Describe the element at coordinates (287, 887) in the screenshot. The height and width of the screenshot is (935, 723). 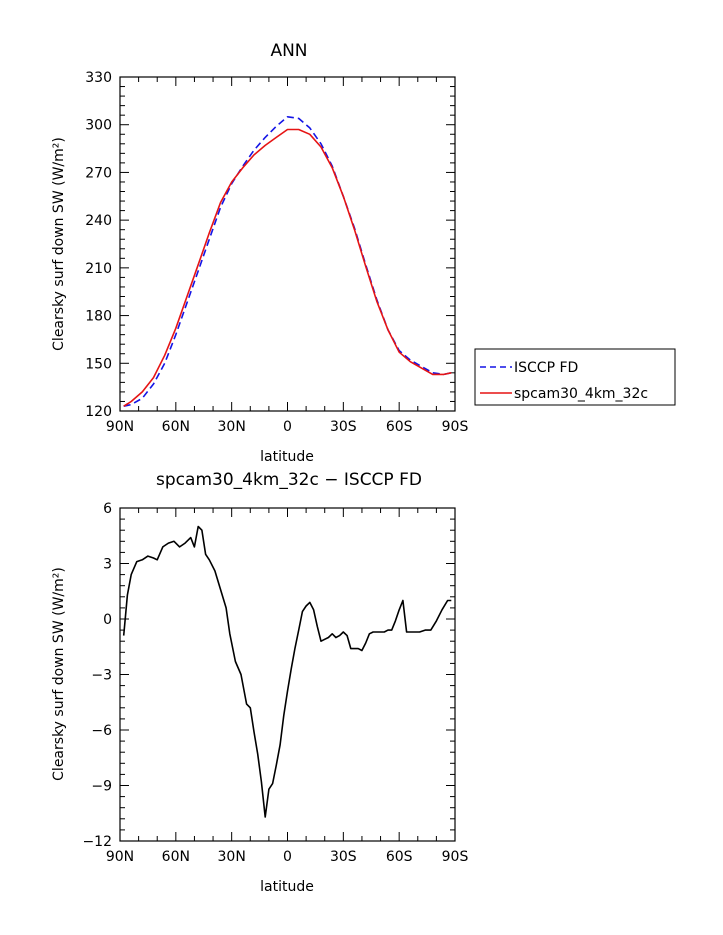
I see `chart-bottom-xlabel: latitude` at that location.